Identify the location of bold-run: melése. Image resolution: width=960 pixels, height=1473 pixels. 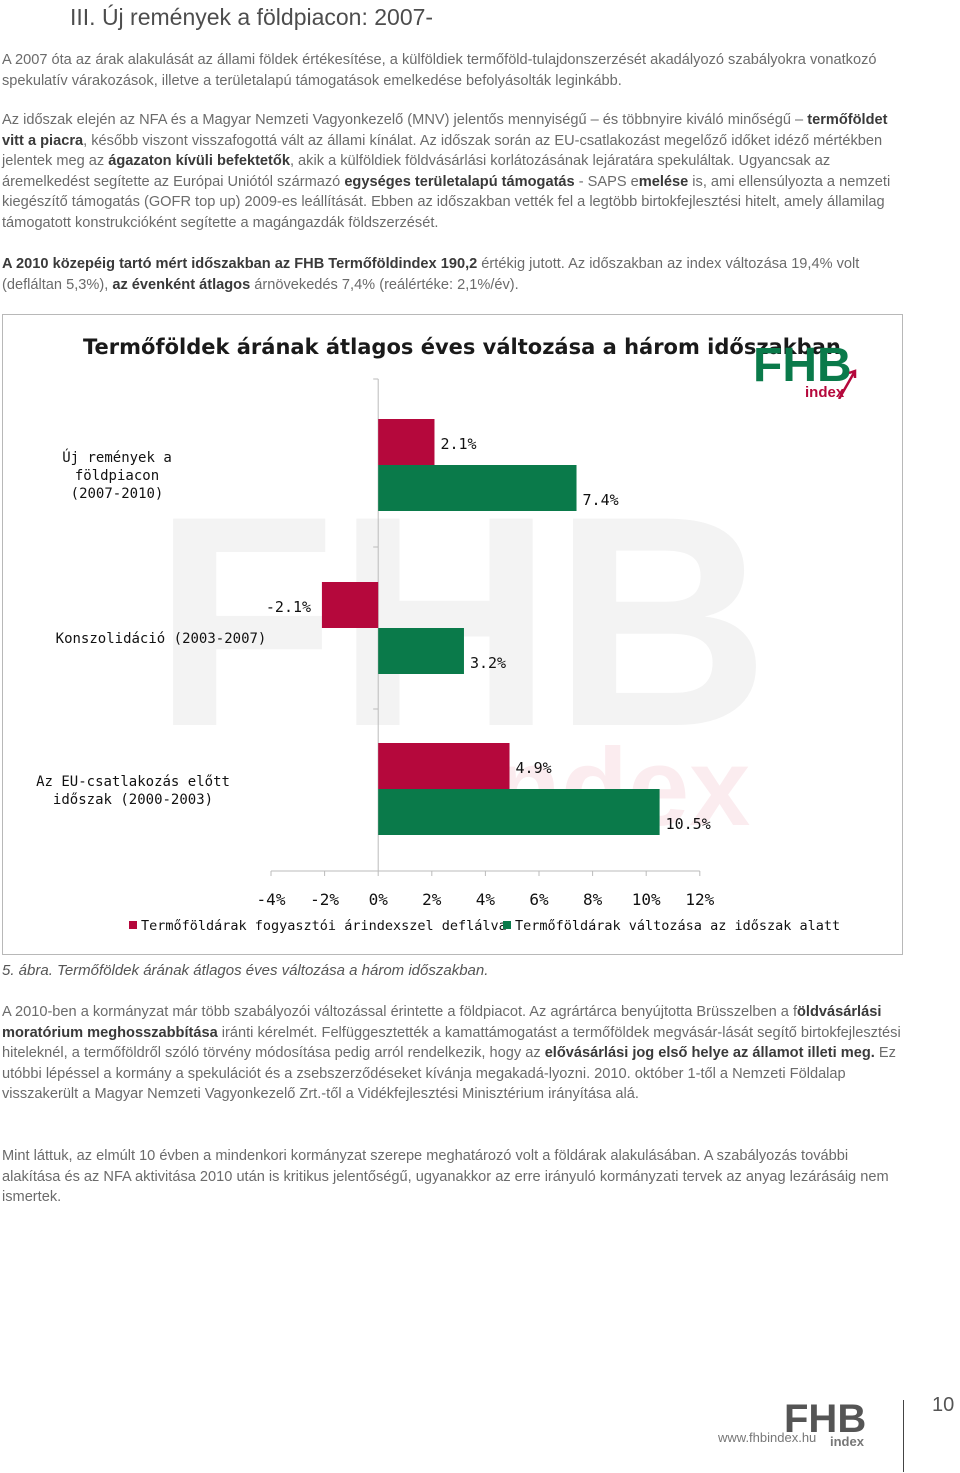
(663, 181).